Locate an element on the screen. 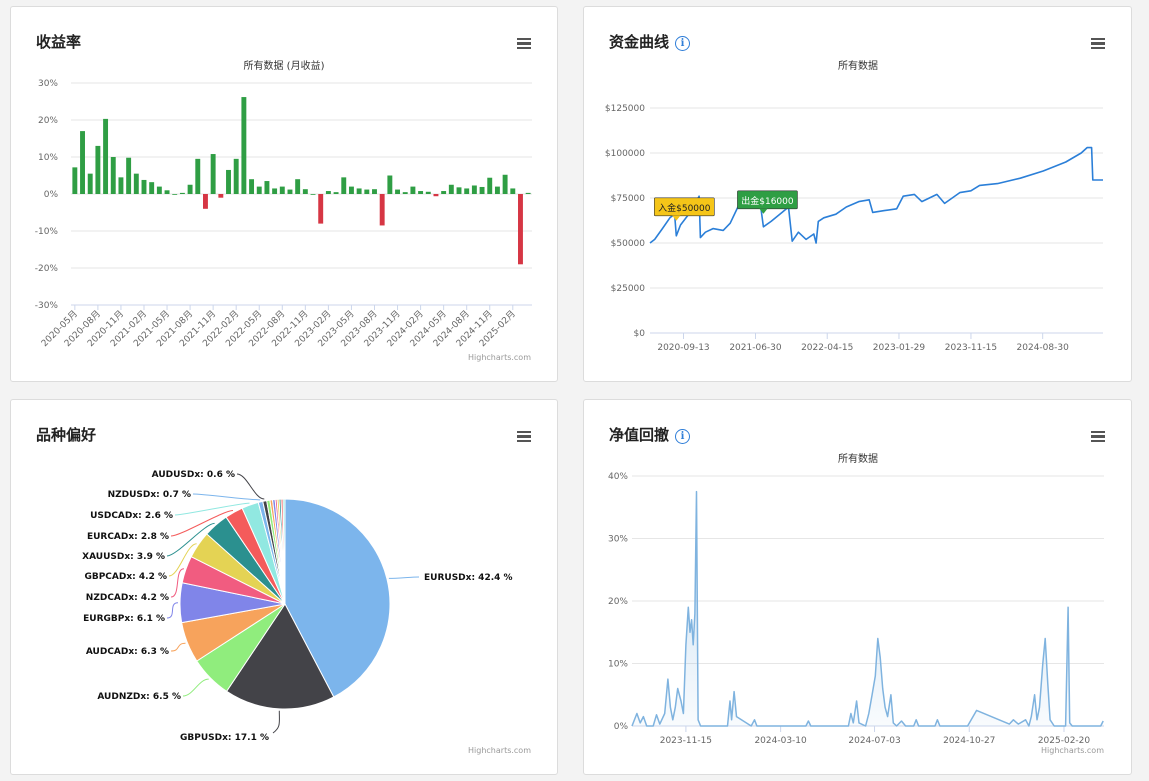 The image size is (1149, 781). y-tick-label: -30% is located at coordinates (47, 306).